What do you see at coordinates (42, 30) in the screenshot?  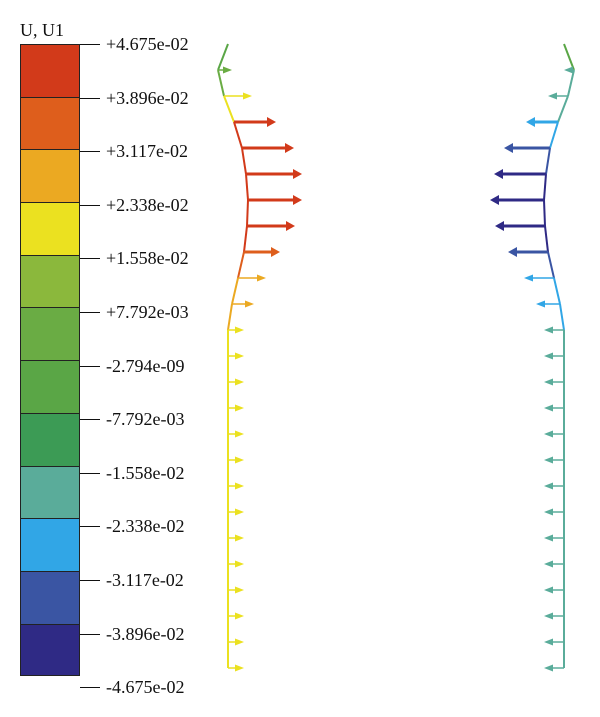 I see `legend-title: U, U1` at bounding box center [42, 30].